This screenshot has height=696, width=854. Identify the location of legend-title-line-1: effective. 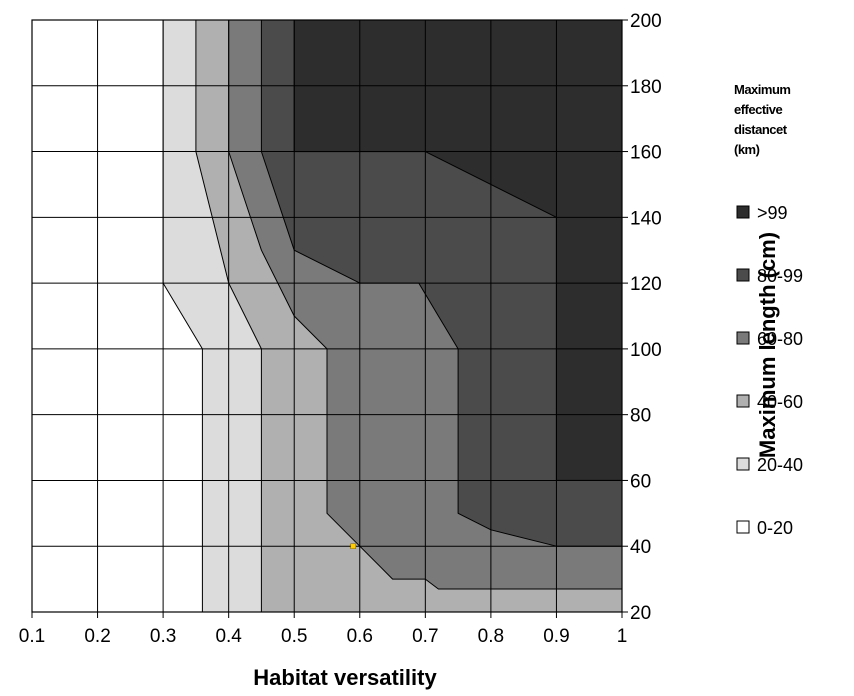
(758, 109).